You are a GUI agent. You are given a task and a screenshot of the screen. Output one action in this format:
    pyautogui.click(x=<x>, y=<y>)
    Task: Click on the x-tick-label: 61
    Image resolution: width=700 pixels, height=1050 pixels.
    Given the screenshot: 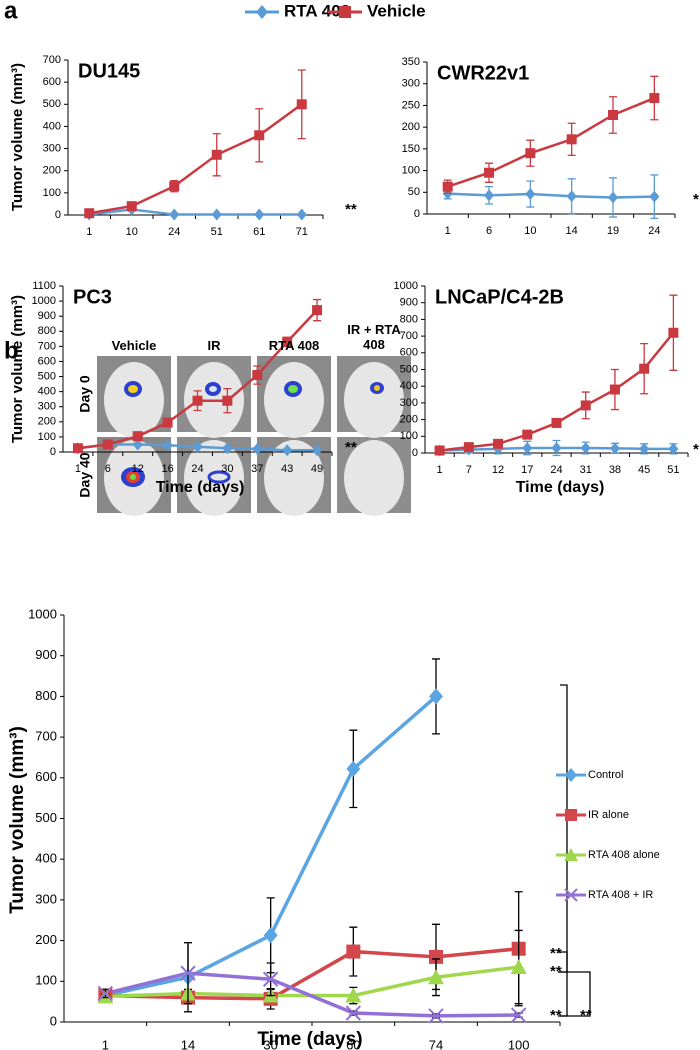 What is the action you would take?
    pyautogui.click(x=259, y=232)
    